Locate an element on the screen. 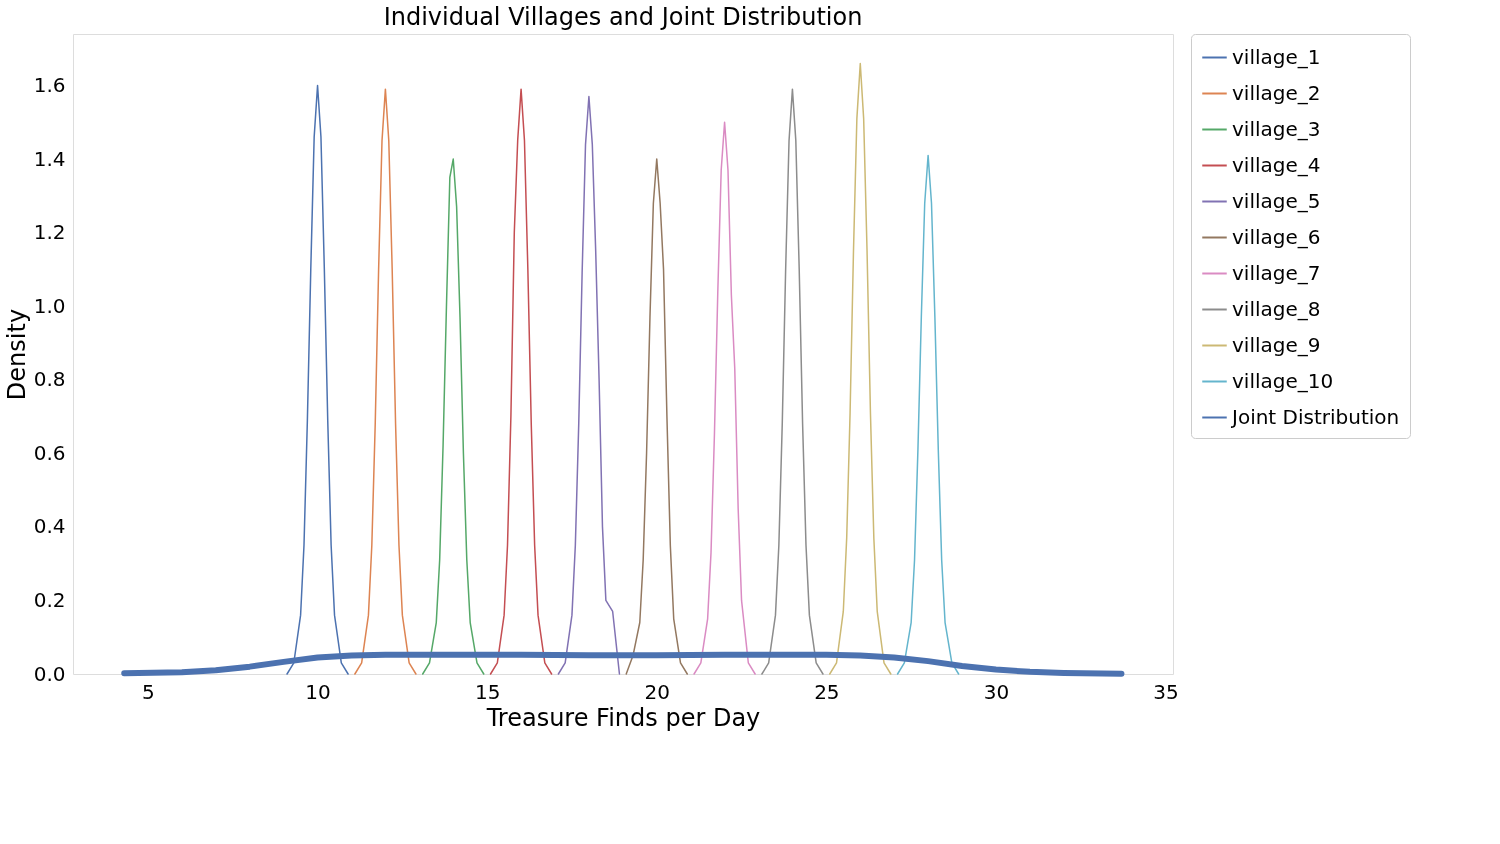 The width and height of the screenshot is (1500, 844). legend-label: village_4 is located at coordinates (1276, 164).